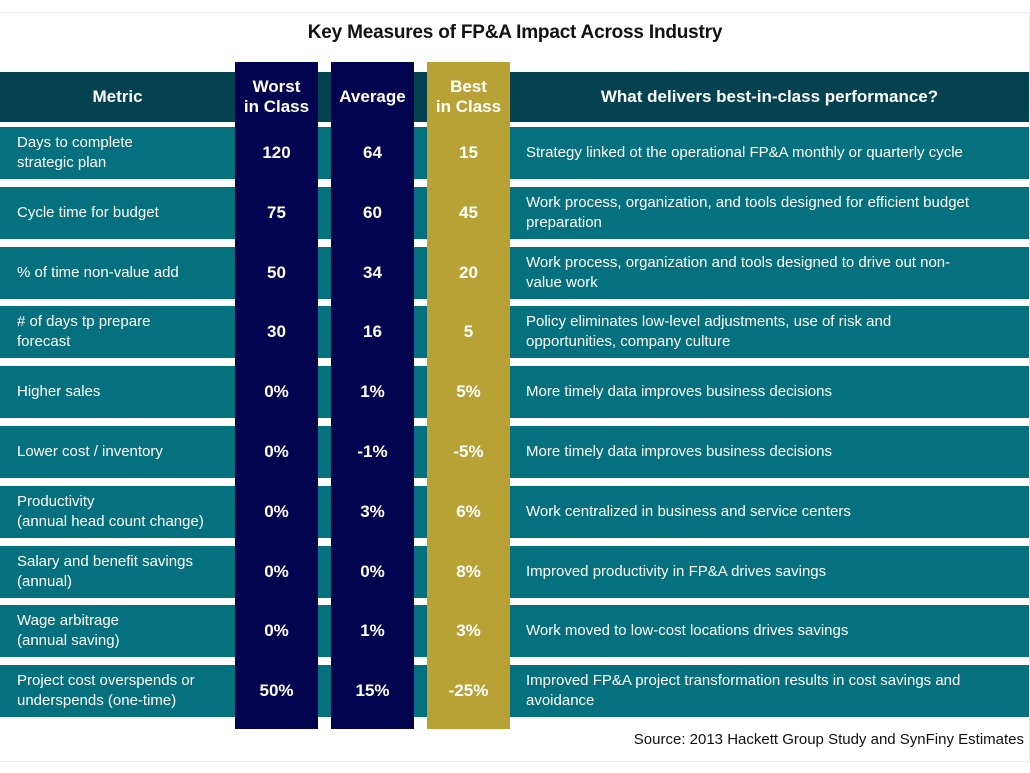 Image resolution: width=1030 pixels, height=773 pixels. Describe the element at coordinates (468, 451) in the screenshot. I see `best-value: -5%` at that location.